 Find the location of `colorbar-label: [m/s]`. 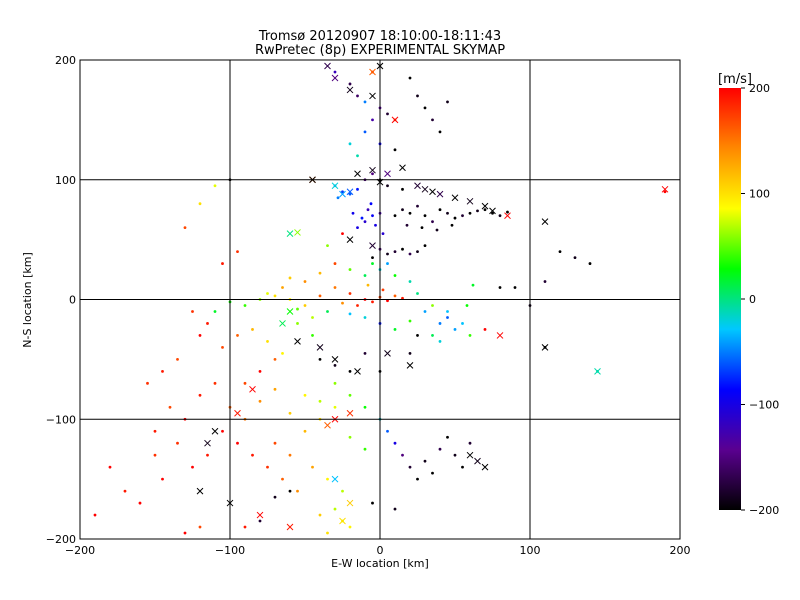

colorbar-label: [m/s] is located at coordinates (735, 79).